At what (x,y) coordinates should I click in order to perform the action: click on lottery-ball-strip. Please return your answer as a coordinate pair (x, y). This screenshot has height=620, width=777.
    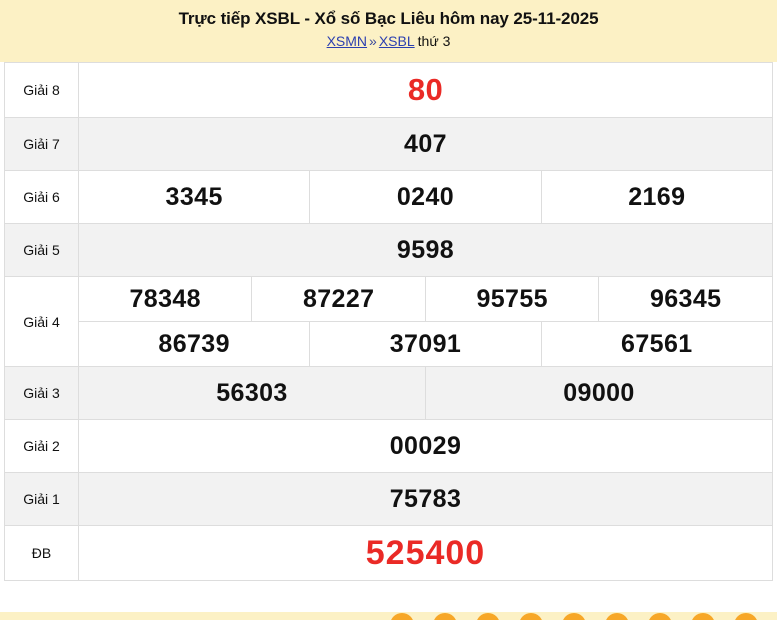
    Looking at the image, I should click on (388, 616).